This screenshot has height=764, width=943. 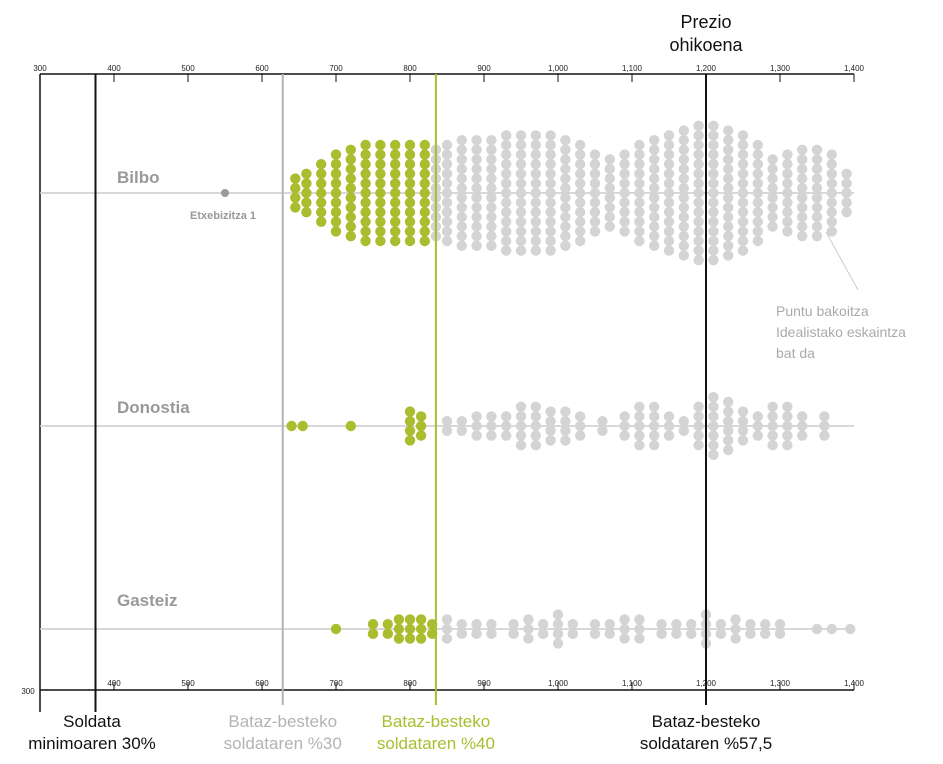 What do you see at coordinates (484, 68) in the screenshot?
I see `top-tick-label: 900` at bounding box center [484, 68].